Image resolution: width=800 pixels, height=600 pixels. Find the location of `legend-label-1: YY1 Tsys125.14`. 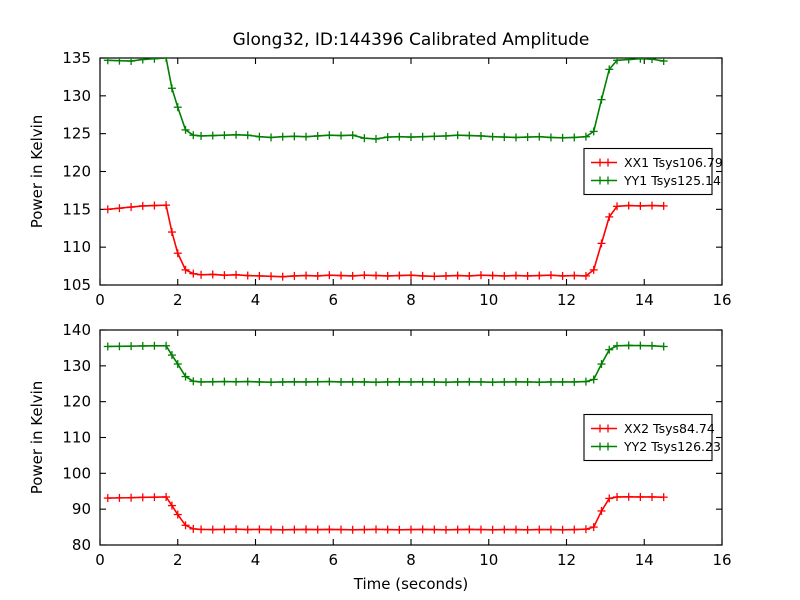

legend-label-1: YY1 Tsys125.14 is located at coordinates (672, 180).